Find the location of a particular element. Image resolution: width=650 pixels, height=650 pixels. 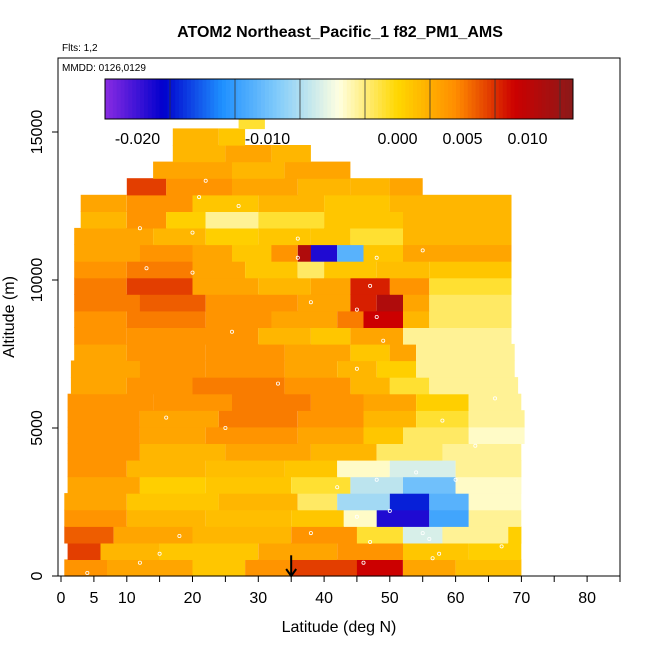

x-tick-label: 20 is located at coordinates (193, 598).